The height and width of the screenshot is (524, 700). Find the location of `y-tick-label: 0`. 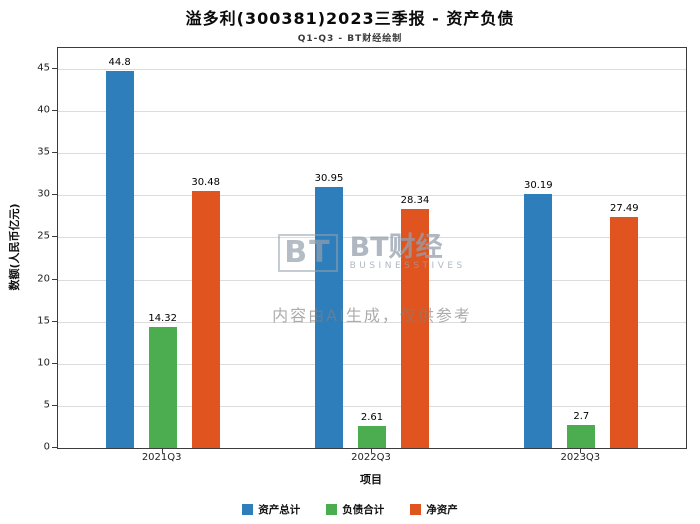

y-tick-label: 0 is located at coordinates (46, 447).